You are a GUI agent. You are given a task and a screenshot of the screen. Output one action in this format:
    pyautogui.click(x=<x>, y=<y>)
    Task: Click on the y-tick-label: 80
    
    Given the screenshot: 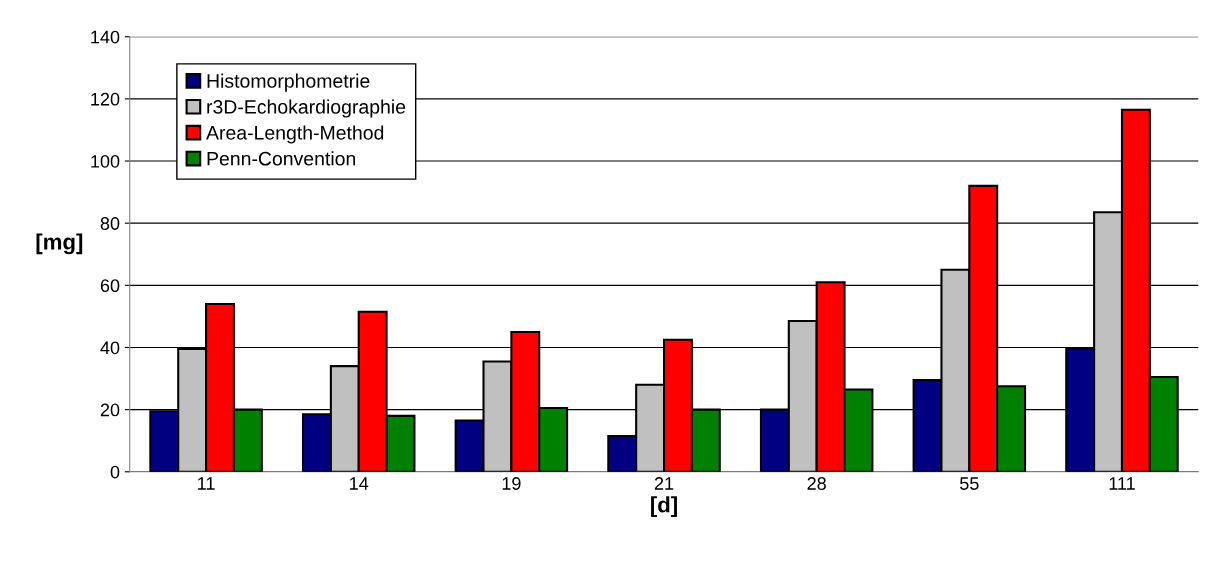 What is the action you would take?
    pyautogui.click(x=110, y=223)
    